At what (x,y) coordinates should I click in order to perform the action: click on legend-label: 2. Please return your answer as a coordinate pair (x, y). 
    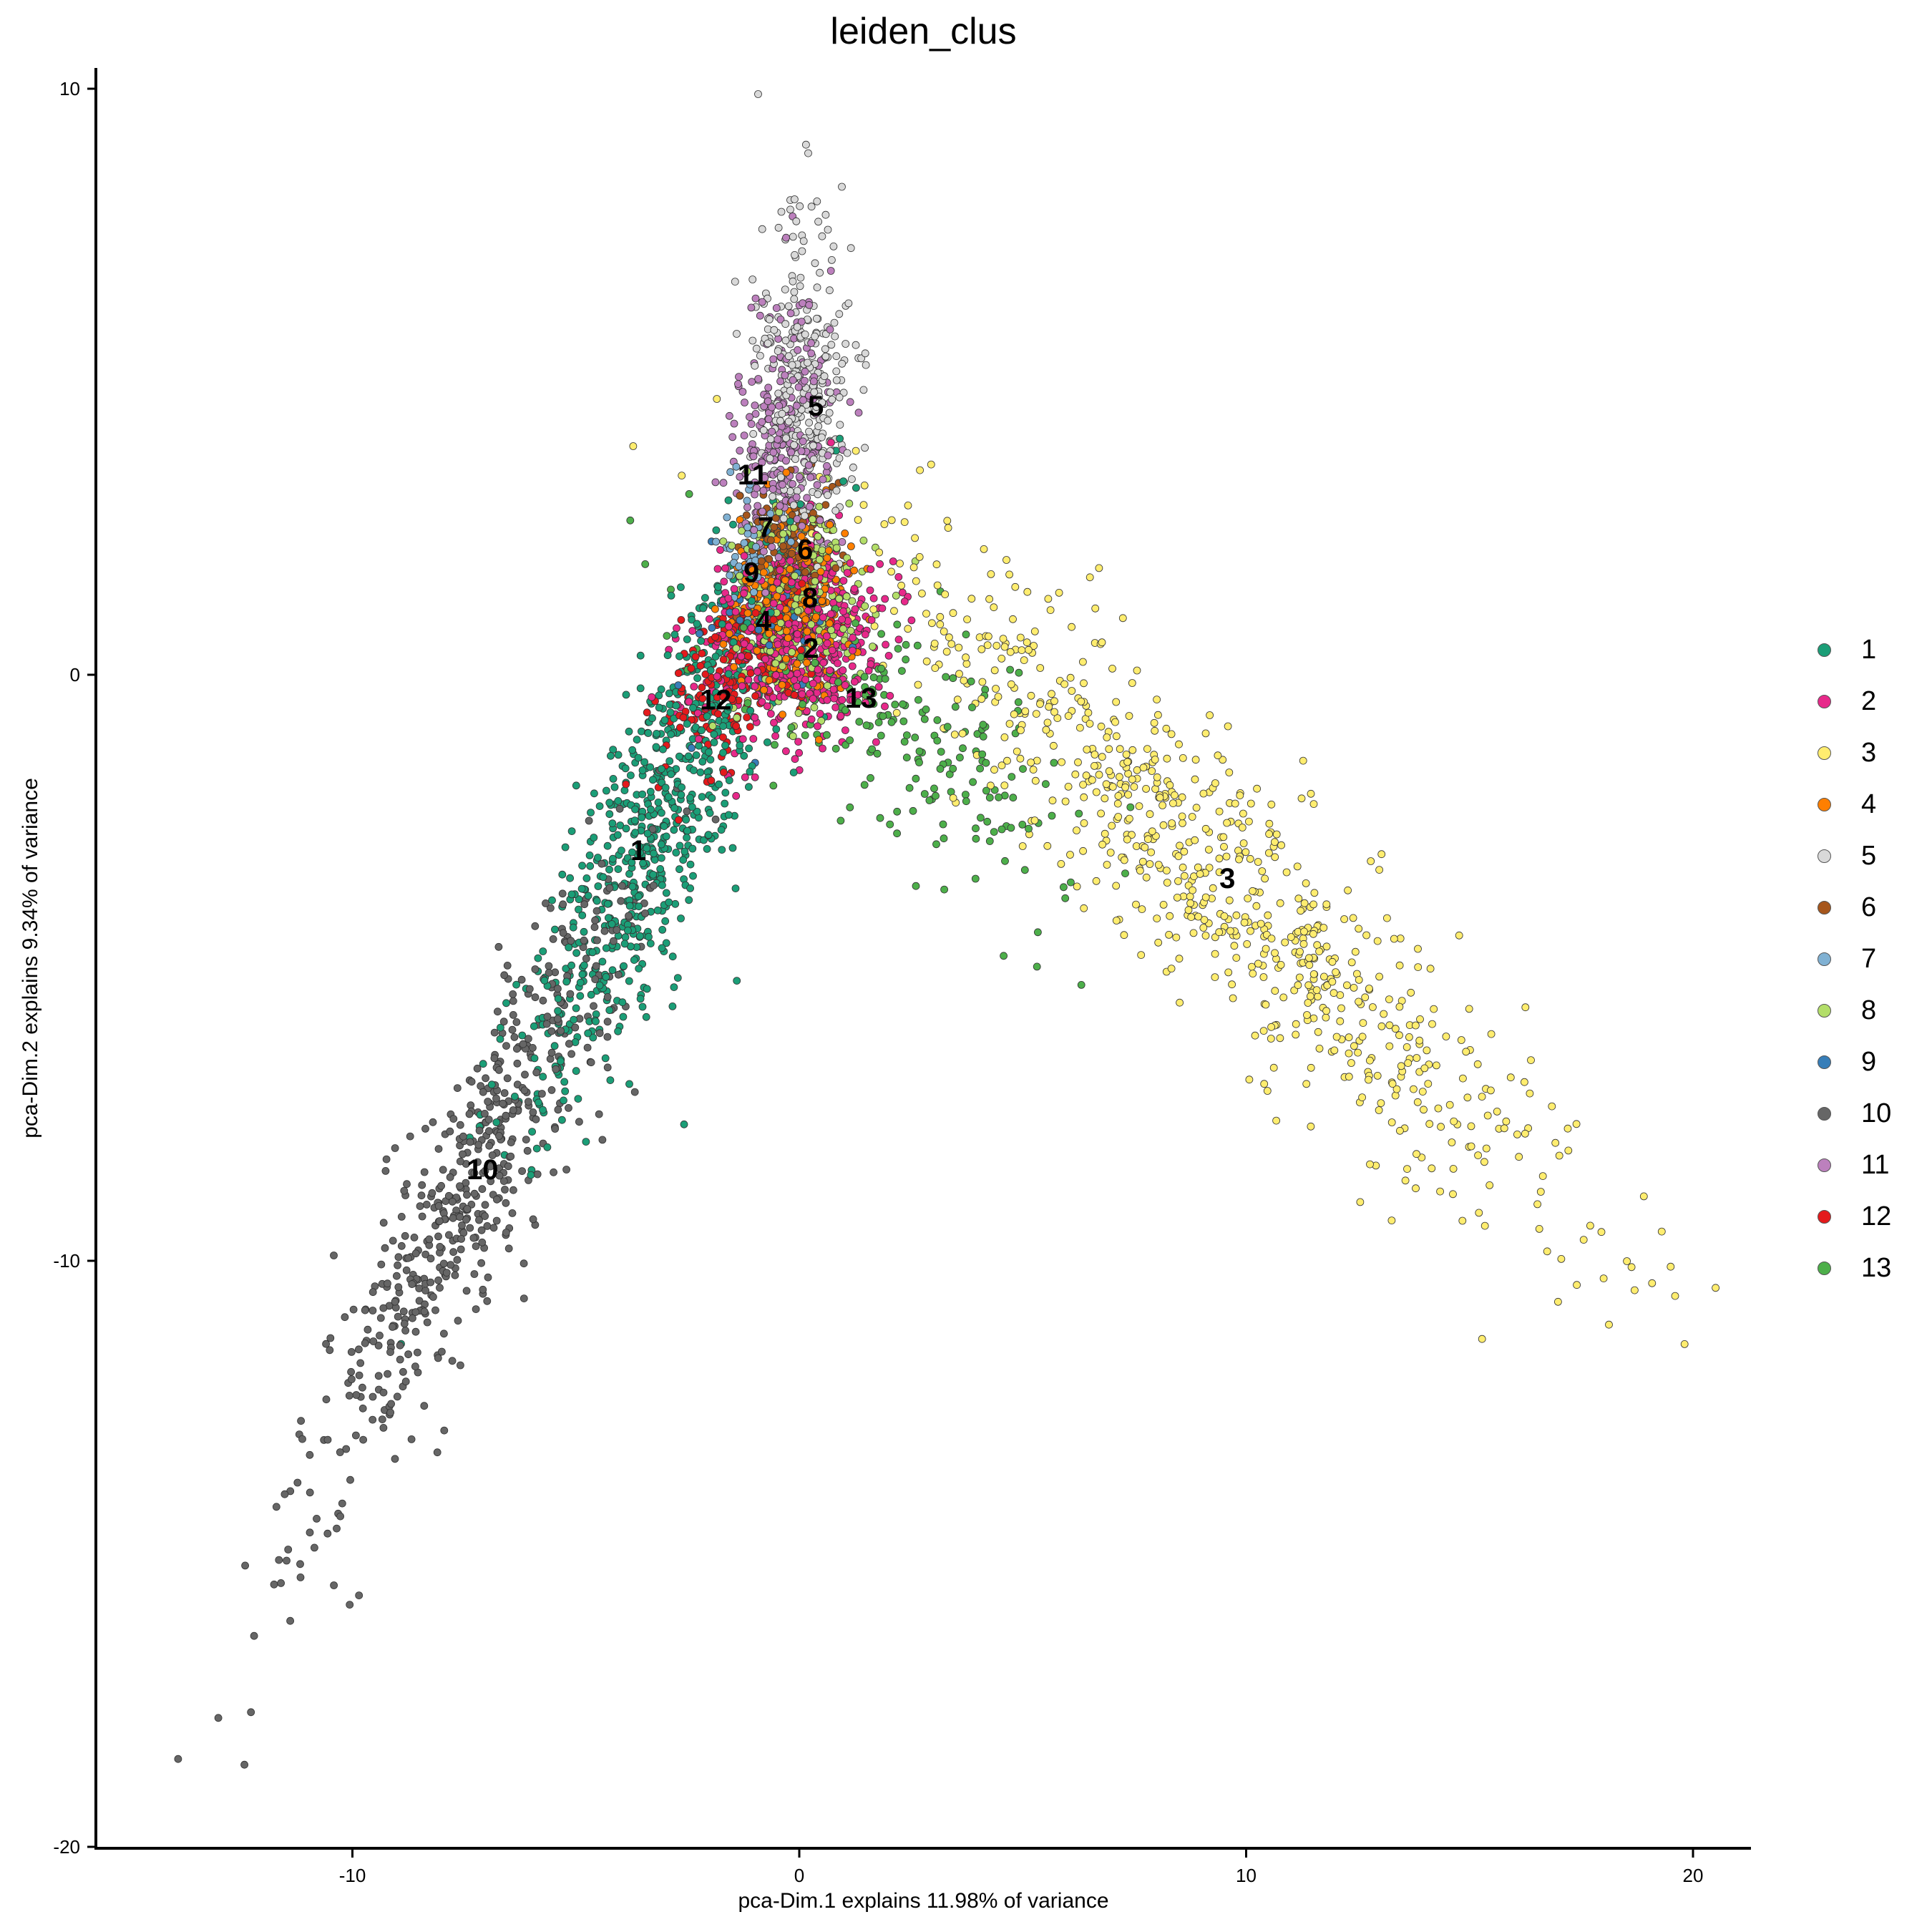
    Looking at the image, I should click on (1869, 701).